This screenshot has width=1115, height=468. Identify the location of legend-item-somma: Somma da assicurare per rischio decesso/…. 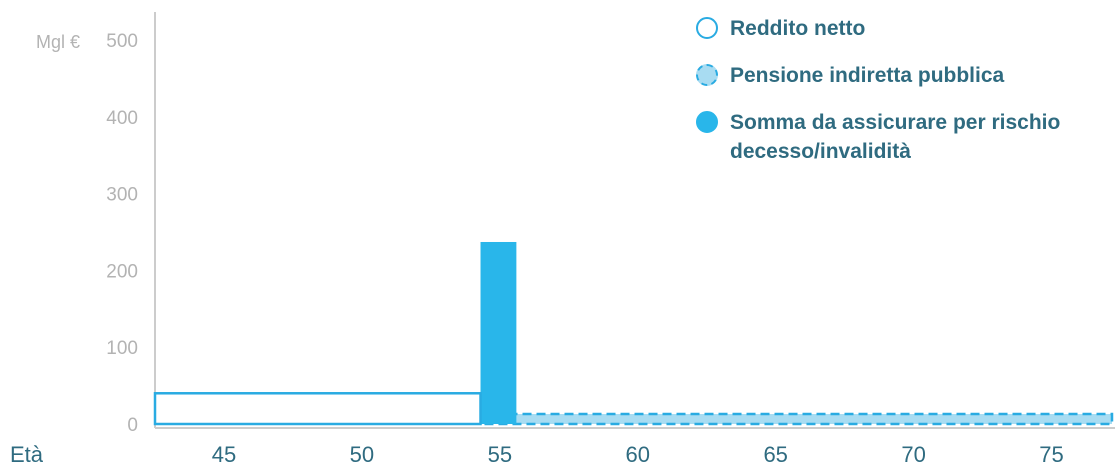
(901, 137).